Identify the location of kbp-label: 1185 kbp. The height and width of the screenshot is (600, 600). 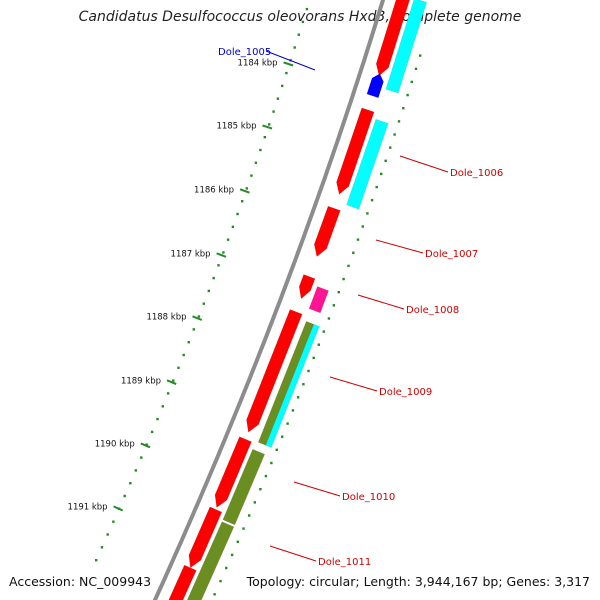
(236, 126).